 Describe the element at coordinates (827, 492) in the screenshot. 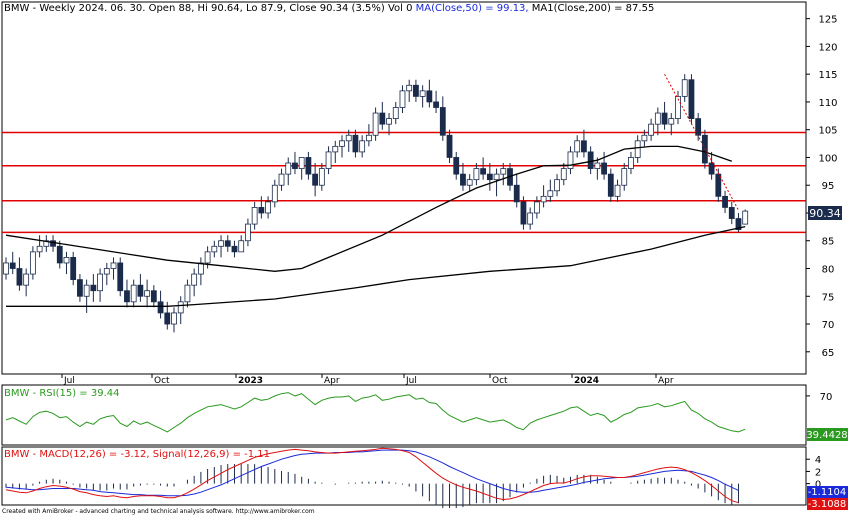

I see `macd-signal-value: -1.1104` at that location.